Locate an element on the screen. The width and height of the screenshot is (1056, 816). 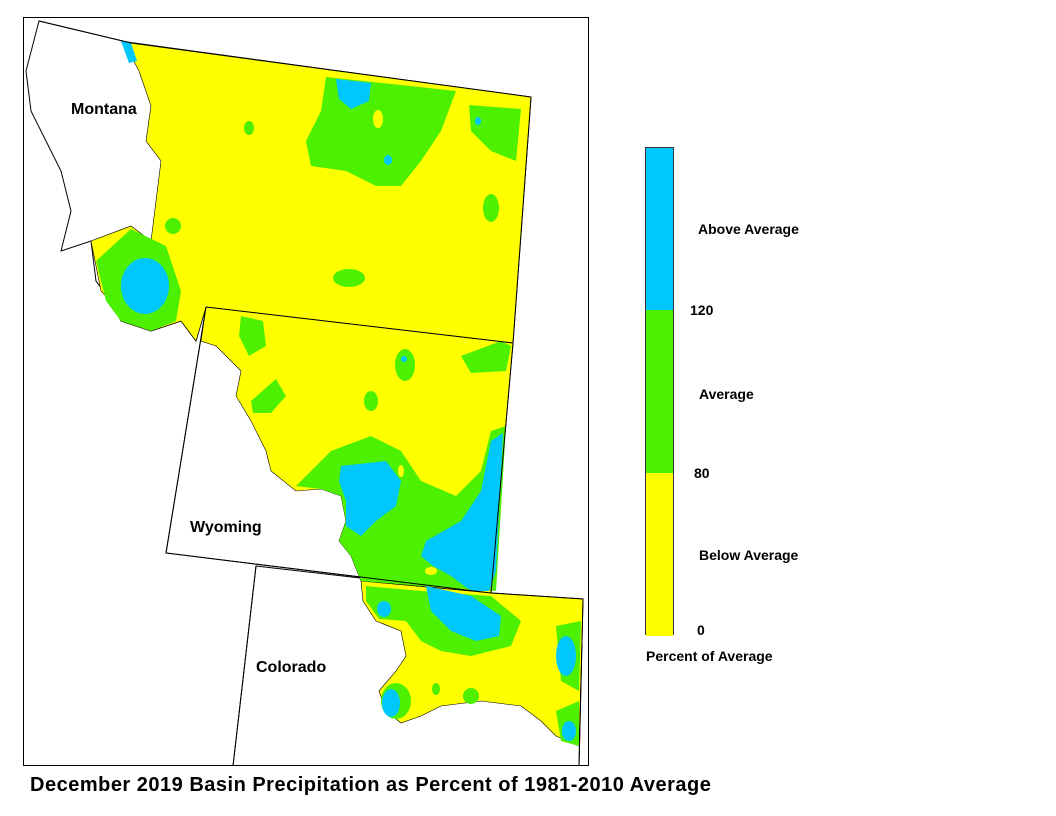
legend-label-above: Above Average is located at coordinates (748, 229).